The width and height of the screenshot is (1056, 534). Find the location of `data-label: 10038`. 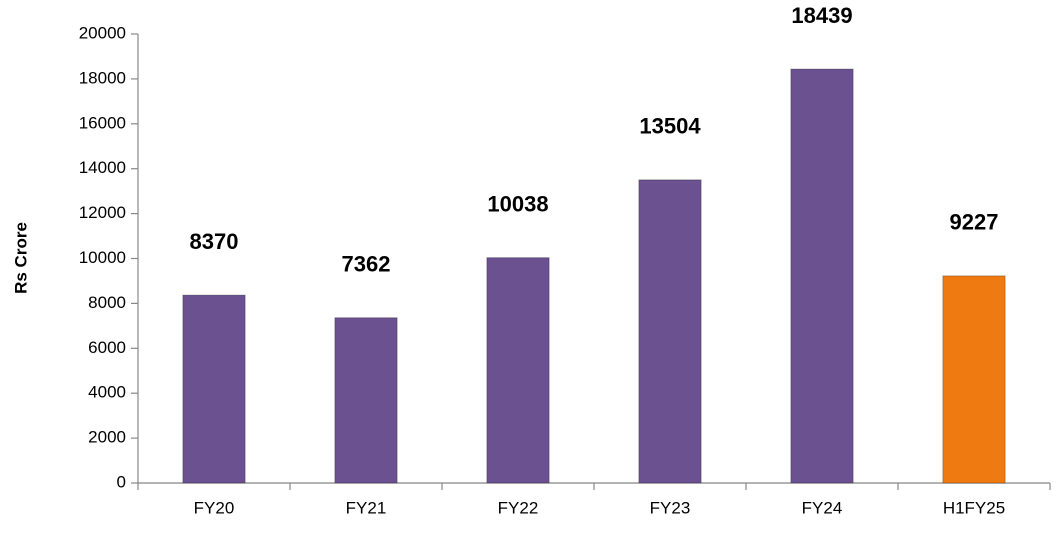

data-label: 10038 is located at coordinates (517, 203).